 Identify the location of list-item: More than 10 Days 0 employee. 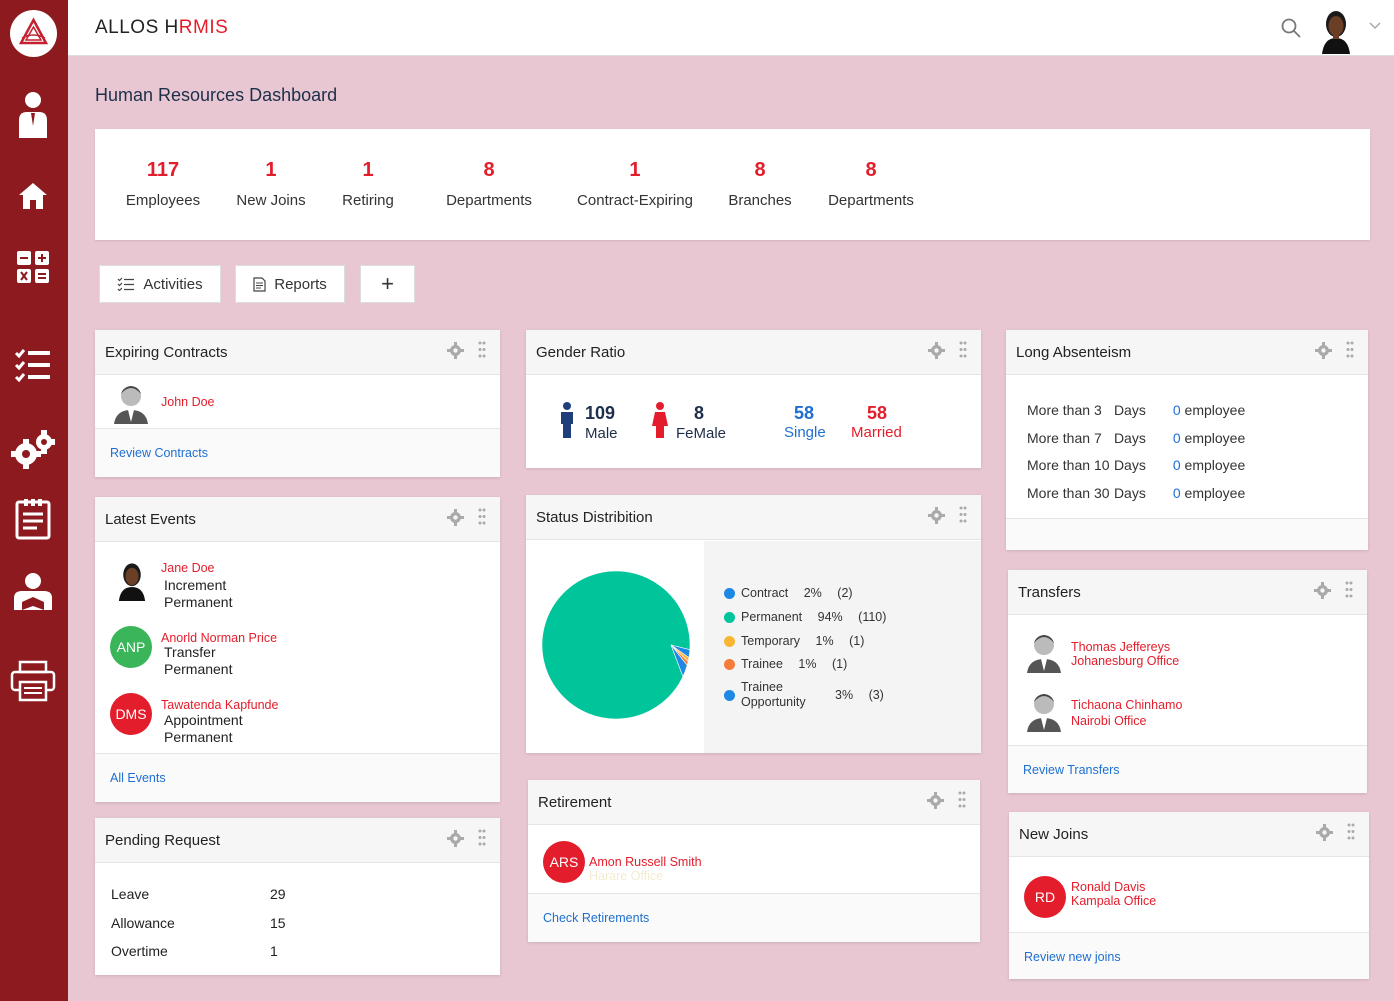
(1136, 465).